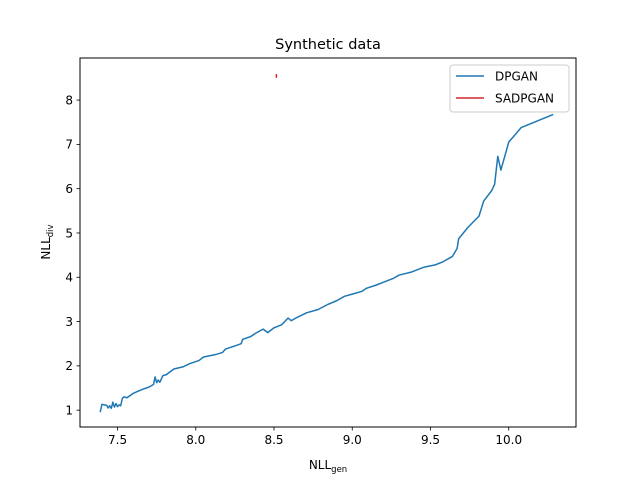 The image size is (640, 480). I want to click on x-axis-label-sub: gen, so click(339, 470).